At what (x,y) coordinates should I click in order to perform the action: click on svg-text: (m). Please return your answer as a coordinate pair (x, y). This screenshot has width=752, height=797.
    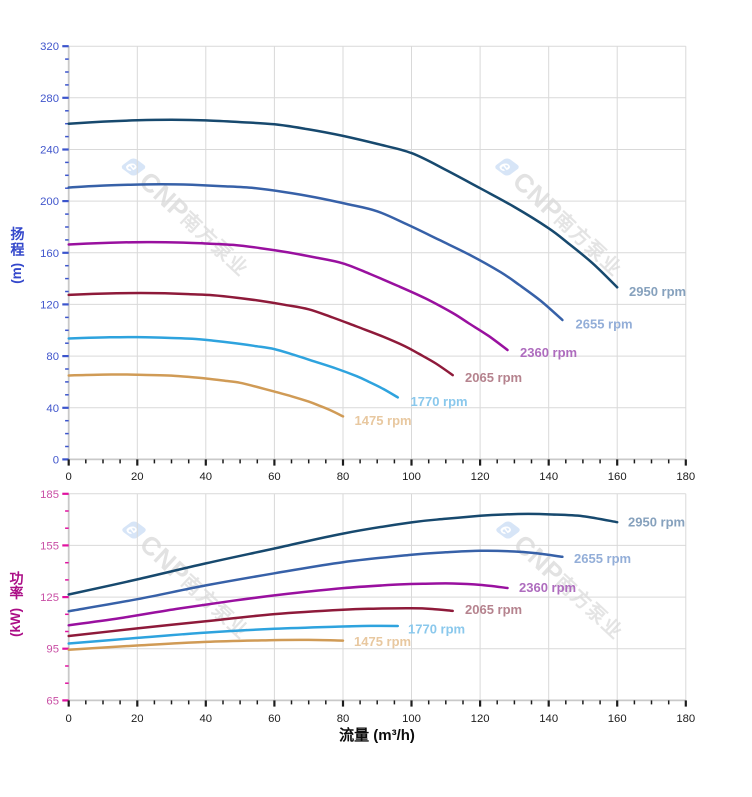
    Looking at the image, I should click on (16, 273).